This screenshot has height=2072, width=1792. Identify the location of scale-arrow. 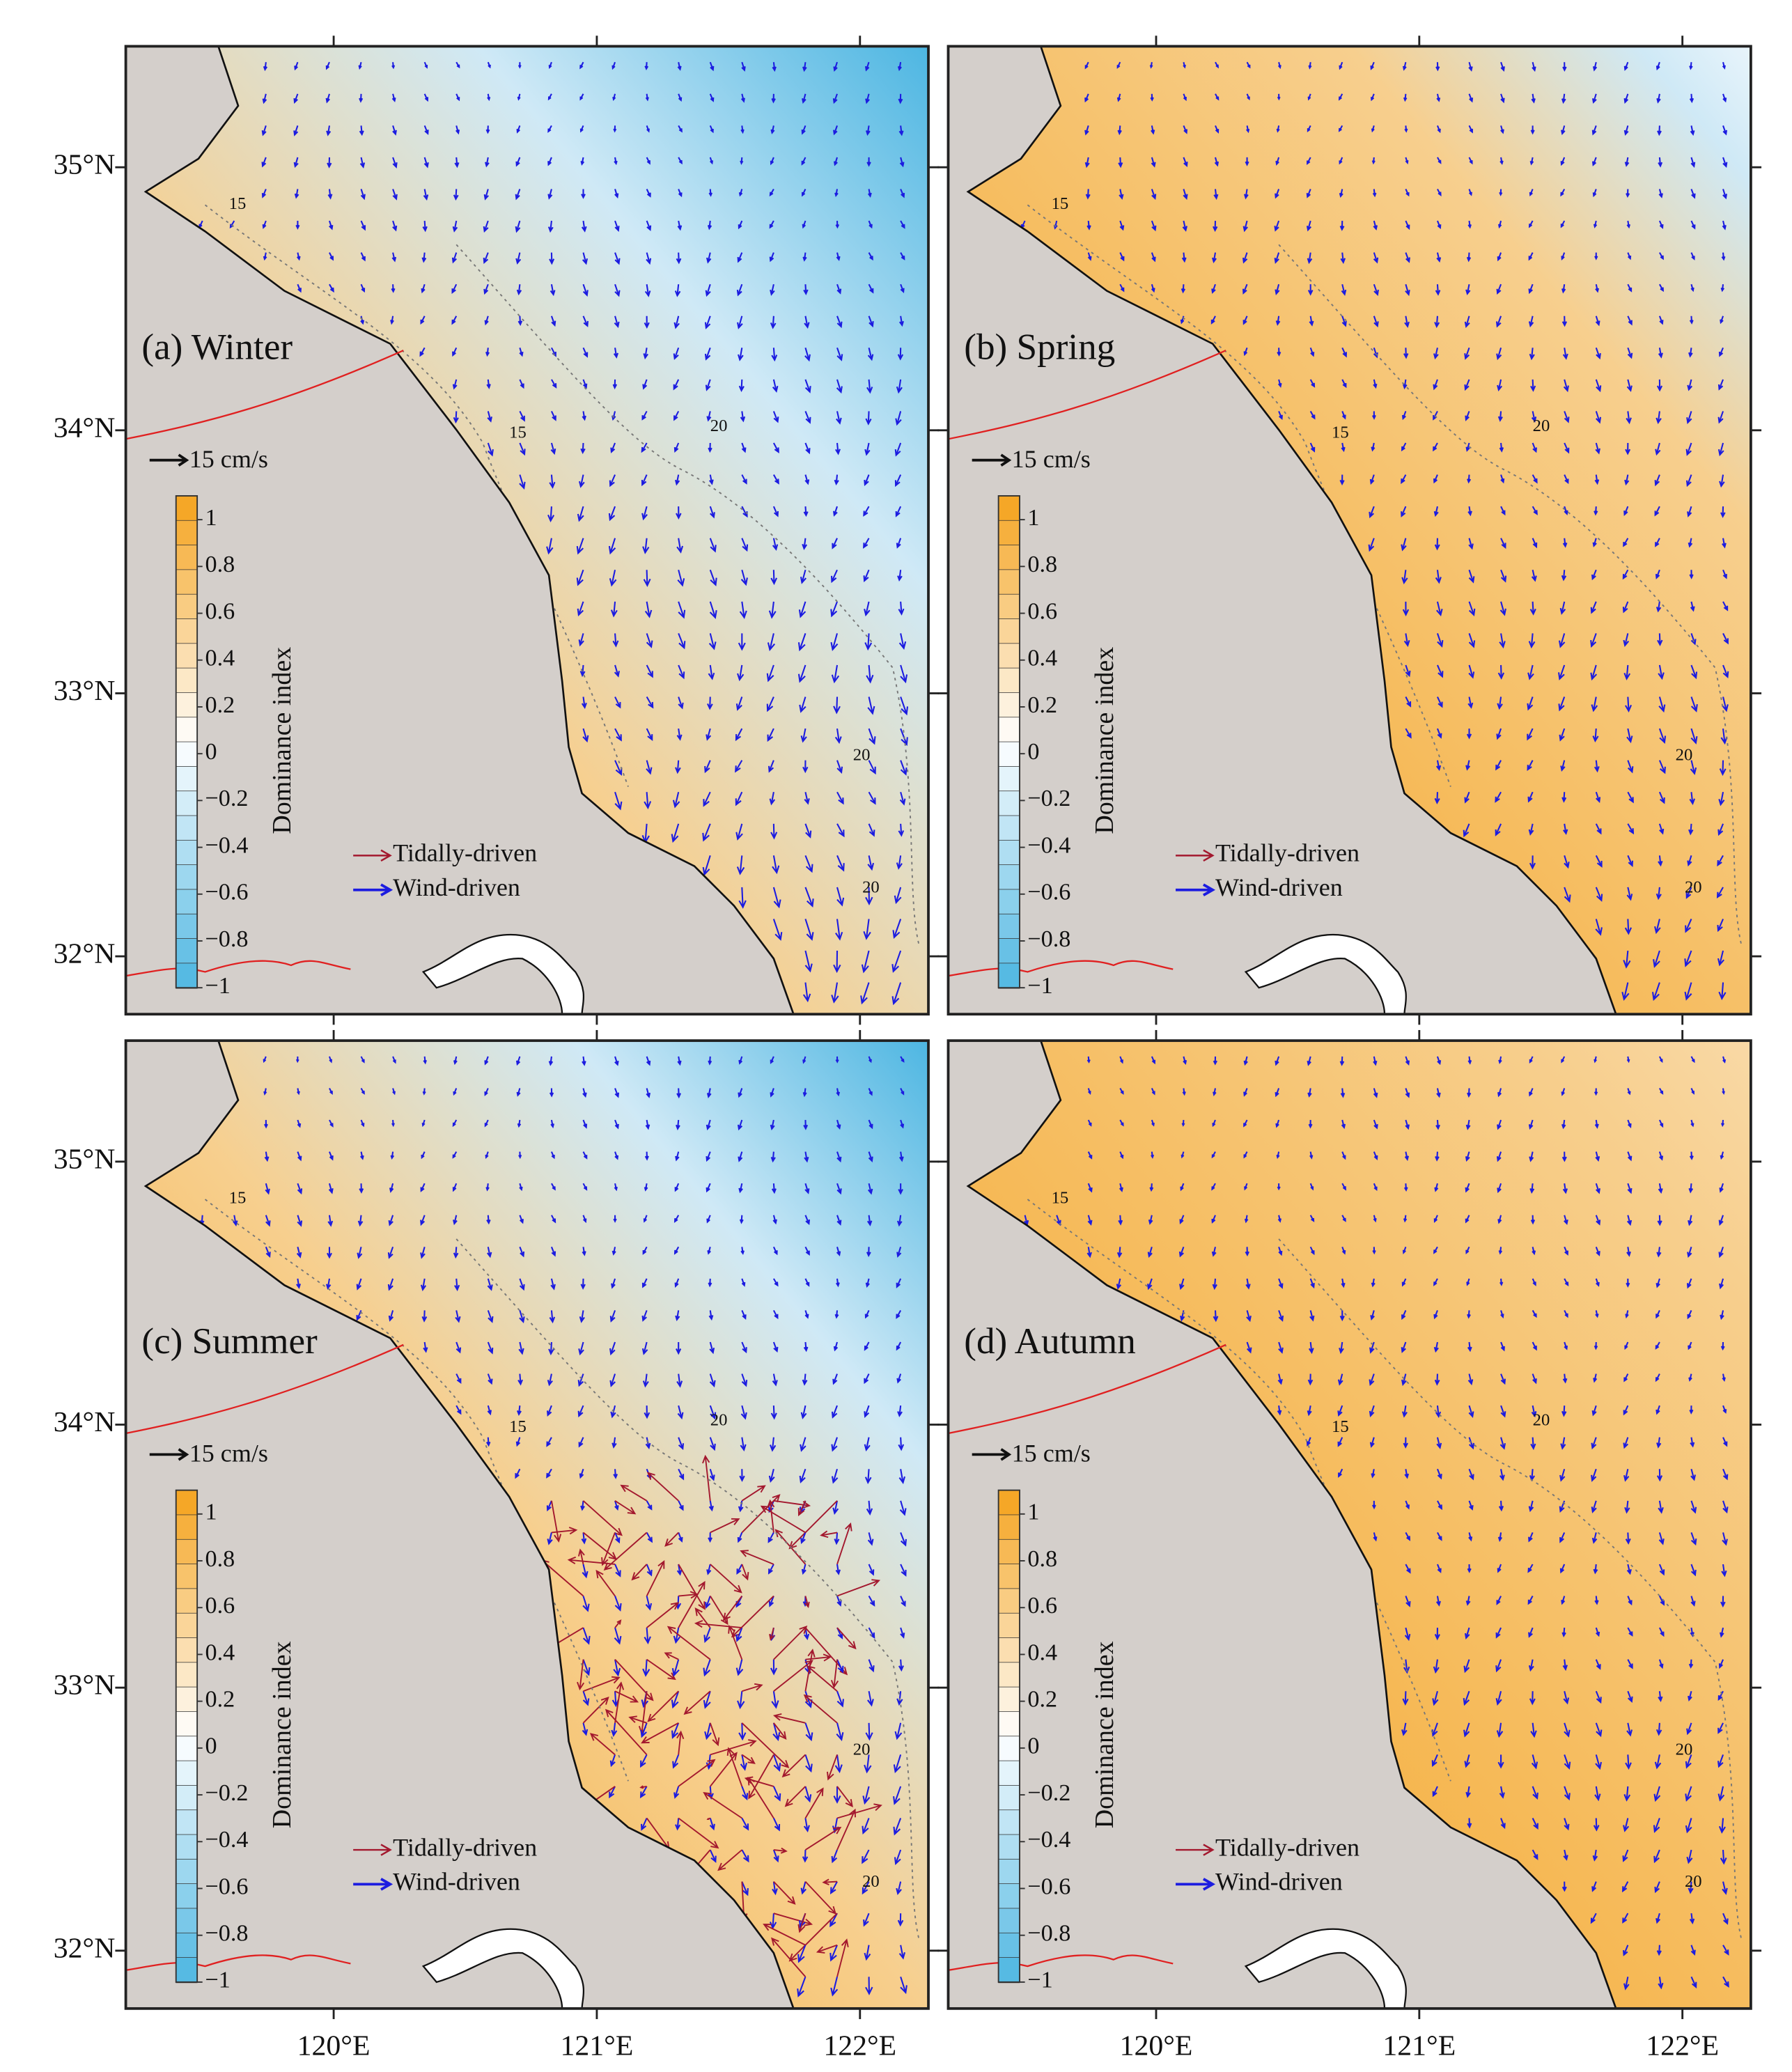
(992, 460).